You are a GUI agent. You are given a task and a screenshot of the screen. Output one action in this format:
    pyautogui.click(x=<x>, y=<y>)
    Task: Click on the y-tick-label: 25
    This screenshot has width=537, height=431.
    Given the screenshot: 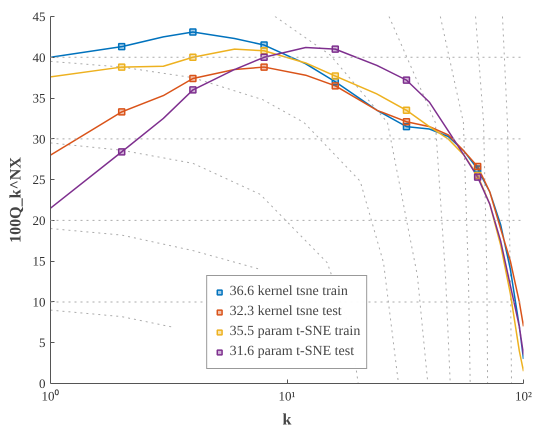 What is the action you would take?
    pyautogui.click(x=39, y=180)
    